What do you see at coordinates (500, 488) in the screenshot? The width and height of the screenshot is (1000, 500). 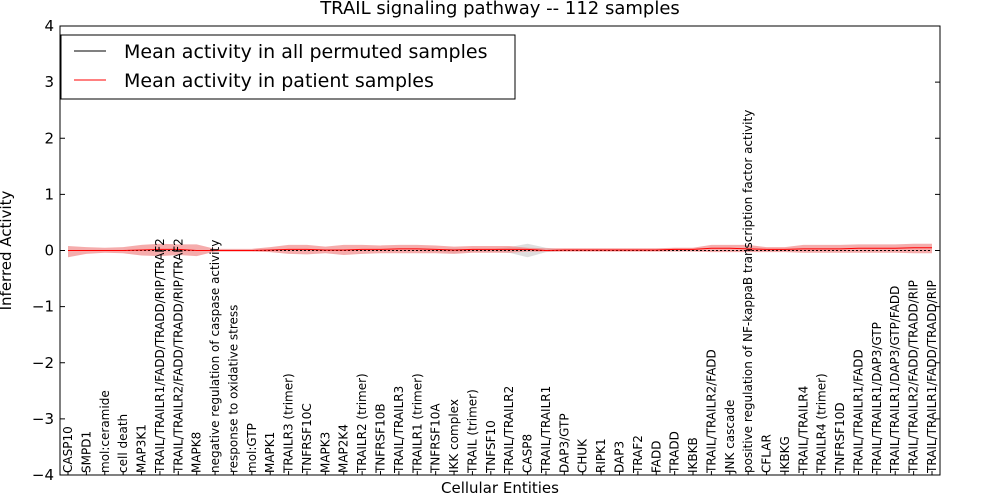 I see `x-axis-label: Cellular Entities` at bounding box center [500, 488].